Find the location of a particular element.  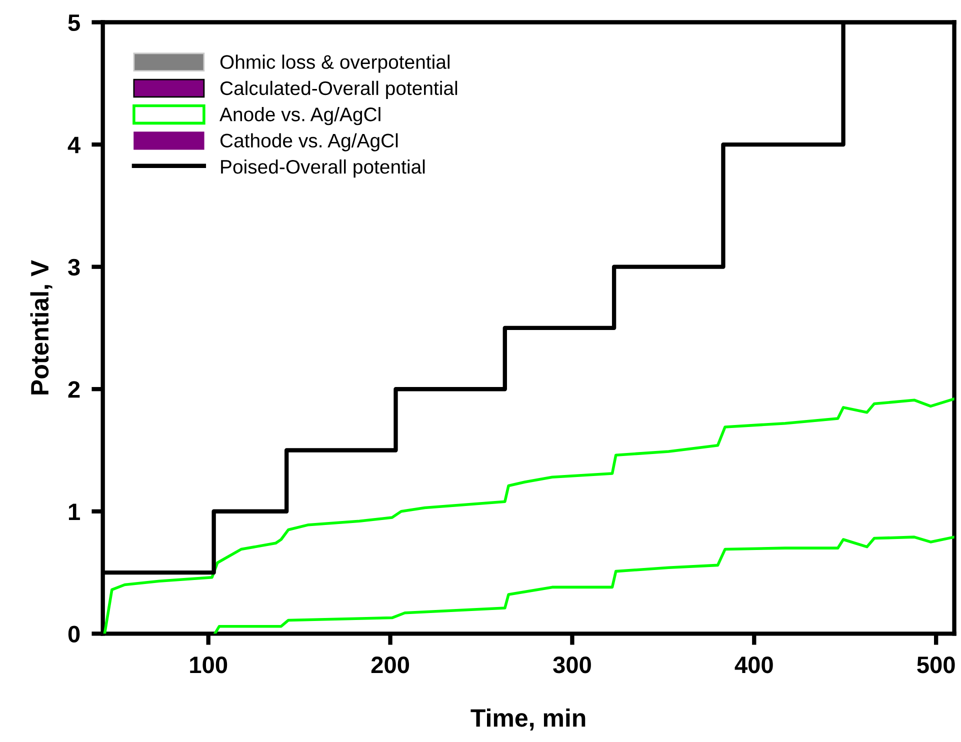

x-tick-label: 100 is located at coordinates (209, 665).